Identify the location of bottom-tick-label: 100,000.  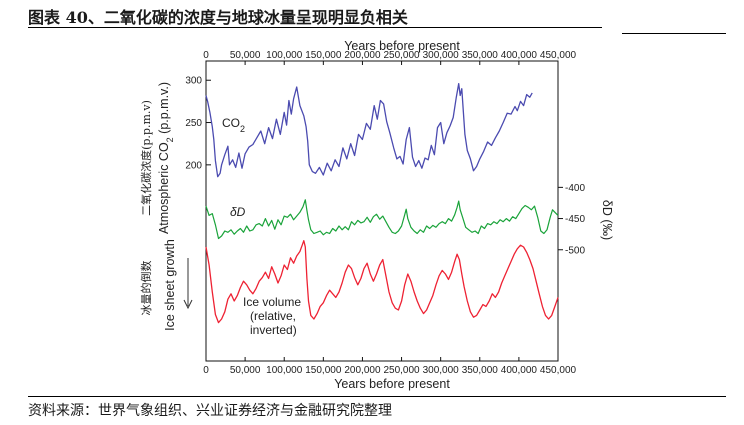
(284, 370).